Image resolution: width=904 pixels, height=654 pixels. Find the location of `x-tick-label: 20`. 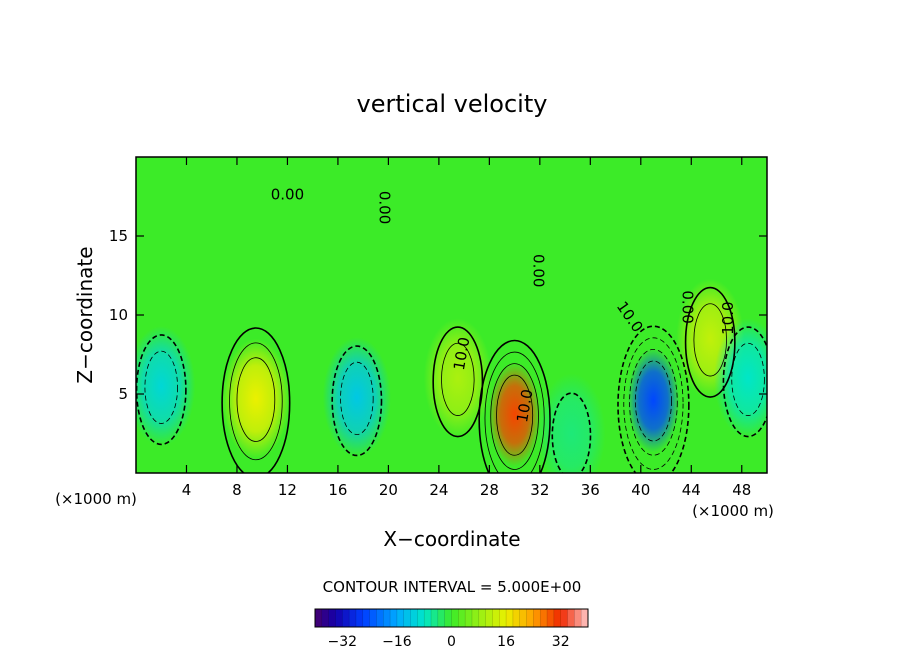

x-tick-label: 20 is located at coordinates (388, 490).